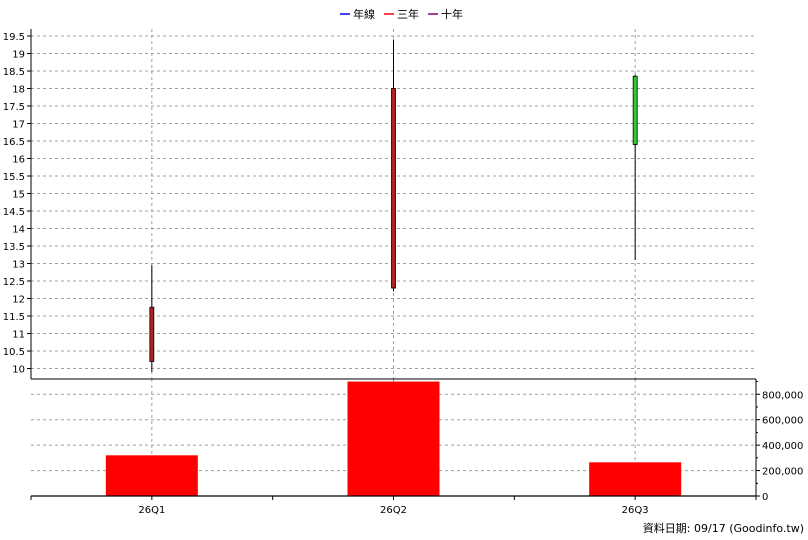 This screenshot has width=808, height=540. What do you see at coordinates (14, 247) in the screenshot?
I see `price-tick-label-7: 13.5` at bounding box center [14, 247].